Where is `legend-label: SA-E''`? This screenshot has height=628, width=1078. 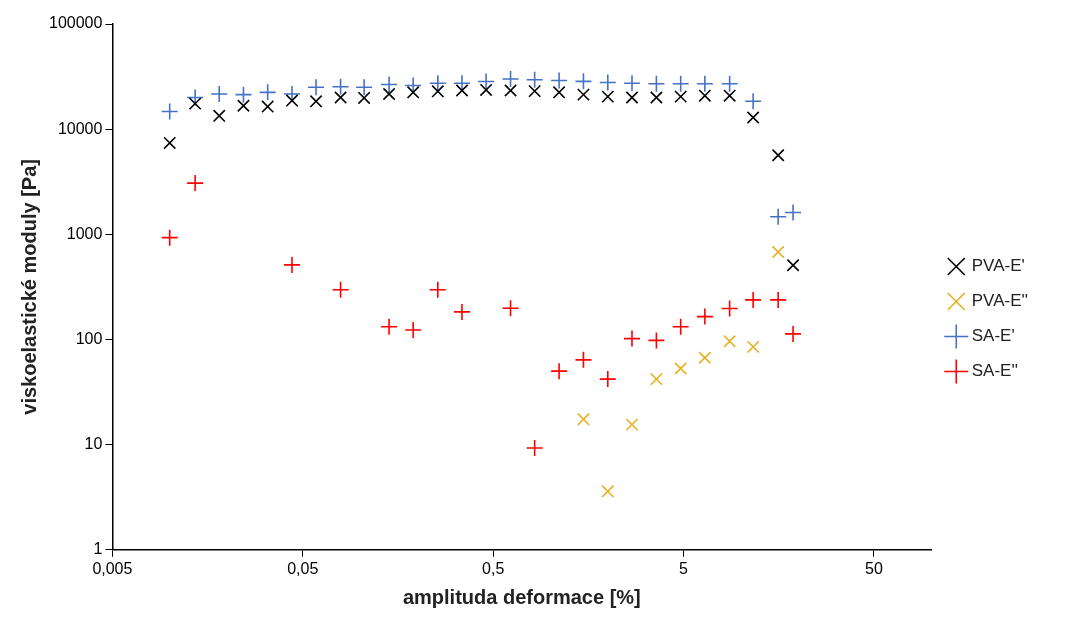
legend-label: SA-E'' is located at coordinates (994, 371).